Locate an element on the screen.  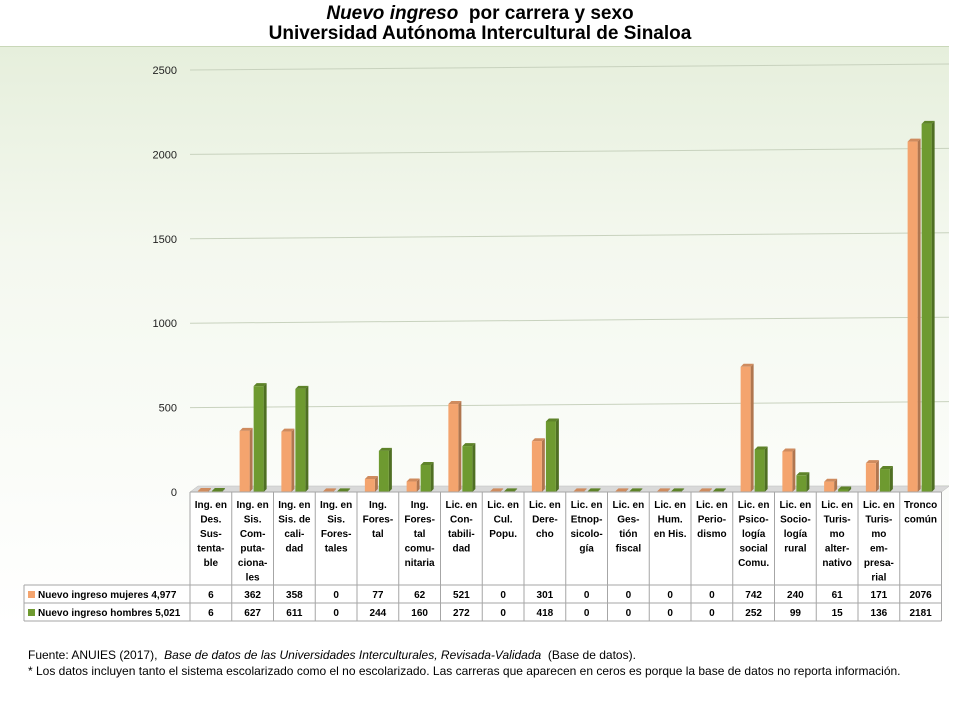
category-label: cali- is located at coordinates (294, 534).